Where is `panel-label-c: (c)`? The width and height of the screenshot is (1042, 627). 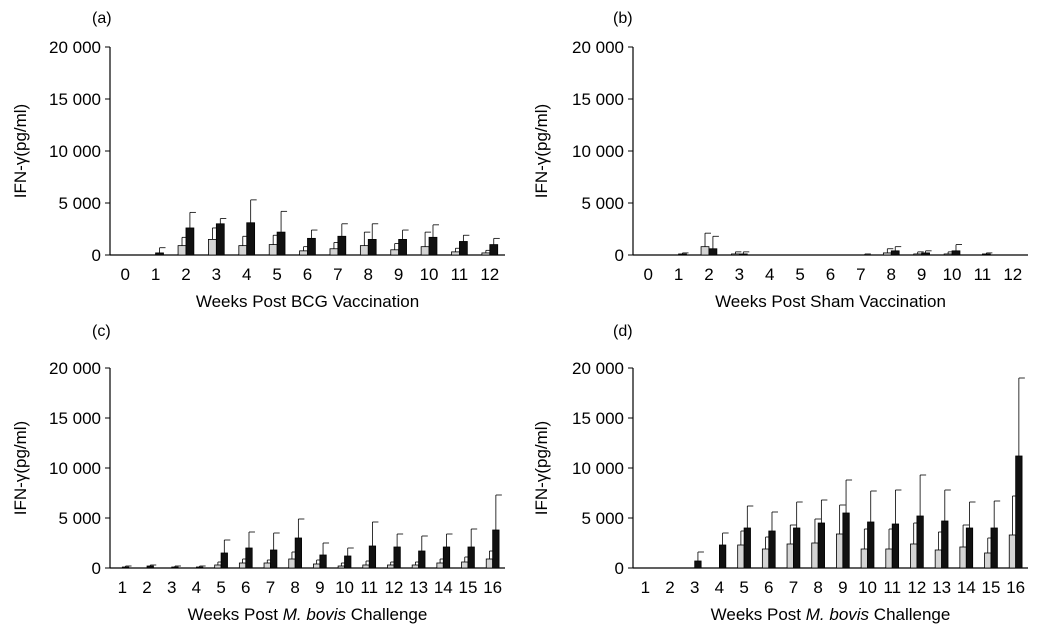 panel-label-c: (c) is located at coordinates (101, 331).